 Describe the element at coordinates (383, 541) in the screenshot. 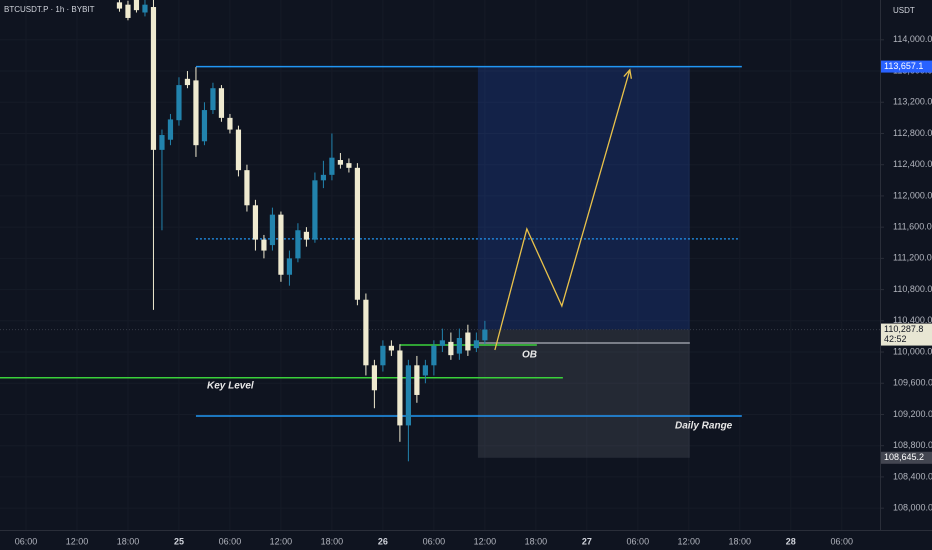

I see `x-tick-label: 26` at that location.